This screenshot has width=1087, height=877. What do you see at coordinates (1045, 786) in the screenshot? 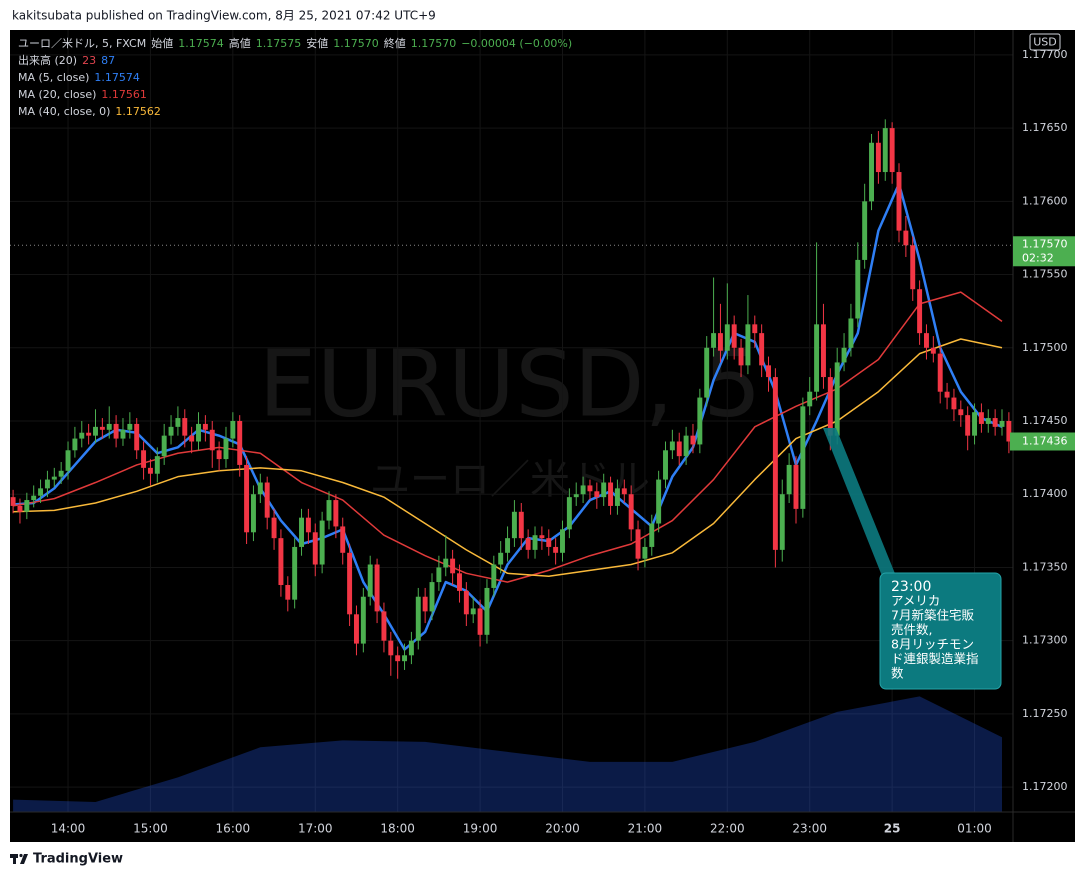
I see `y-tick-label: 1.17200` at bounding box center [1045, 786].